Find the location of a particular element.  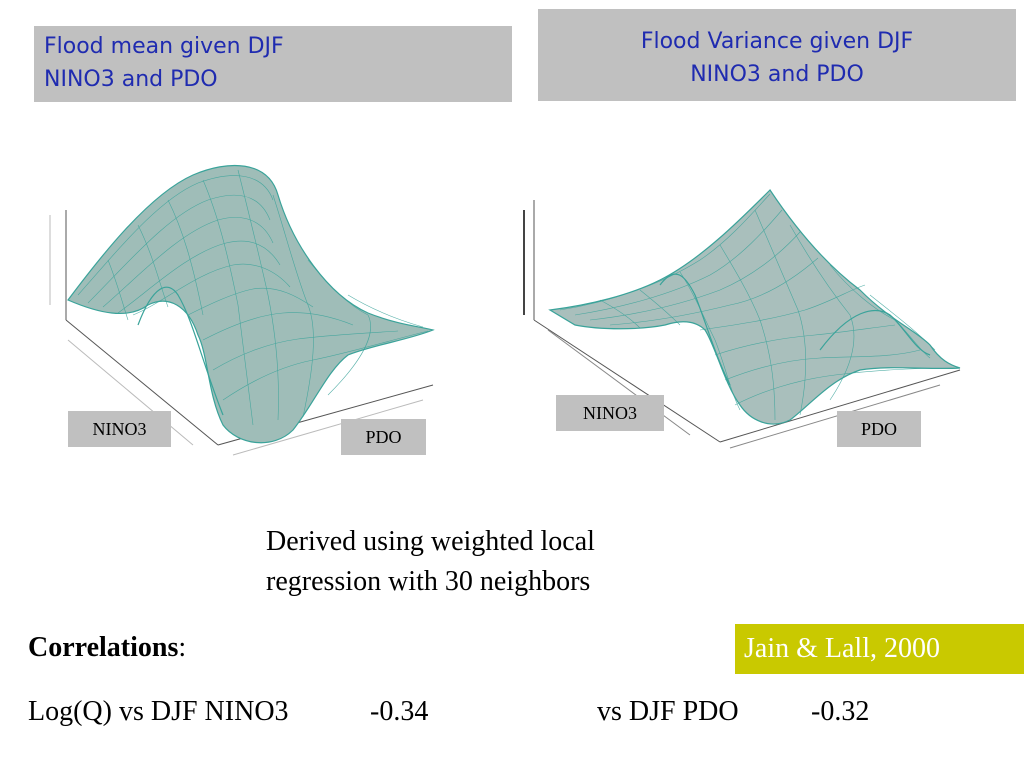

flood-variance-surface-plot is located at coordinates (742, 319).